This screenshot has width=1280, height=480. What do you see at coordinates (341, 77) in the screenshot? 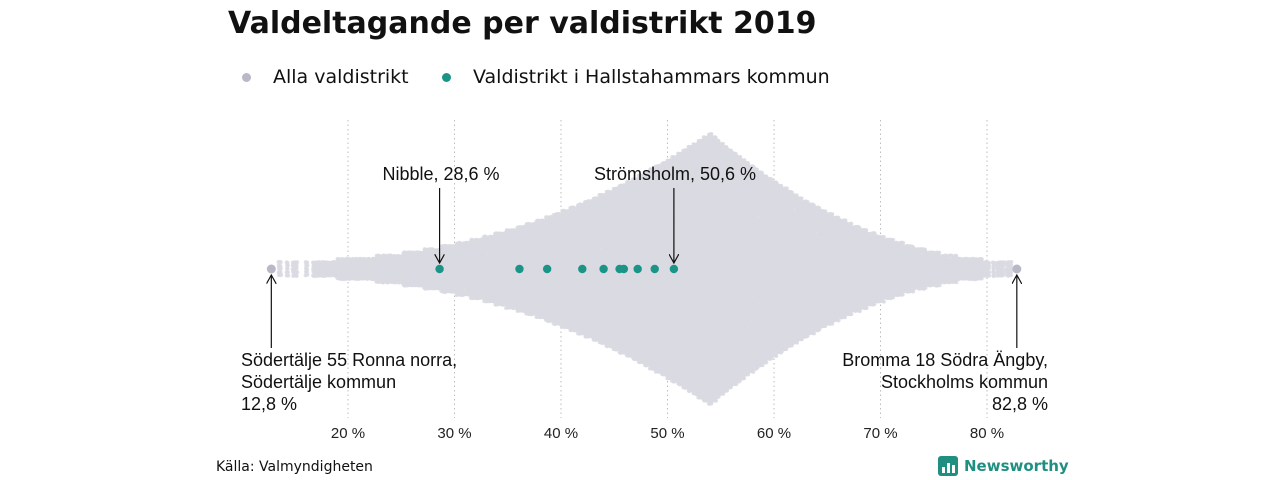
I see `legend-label-all: Alla valdistrikt` at bounding box center [341, 77].